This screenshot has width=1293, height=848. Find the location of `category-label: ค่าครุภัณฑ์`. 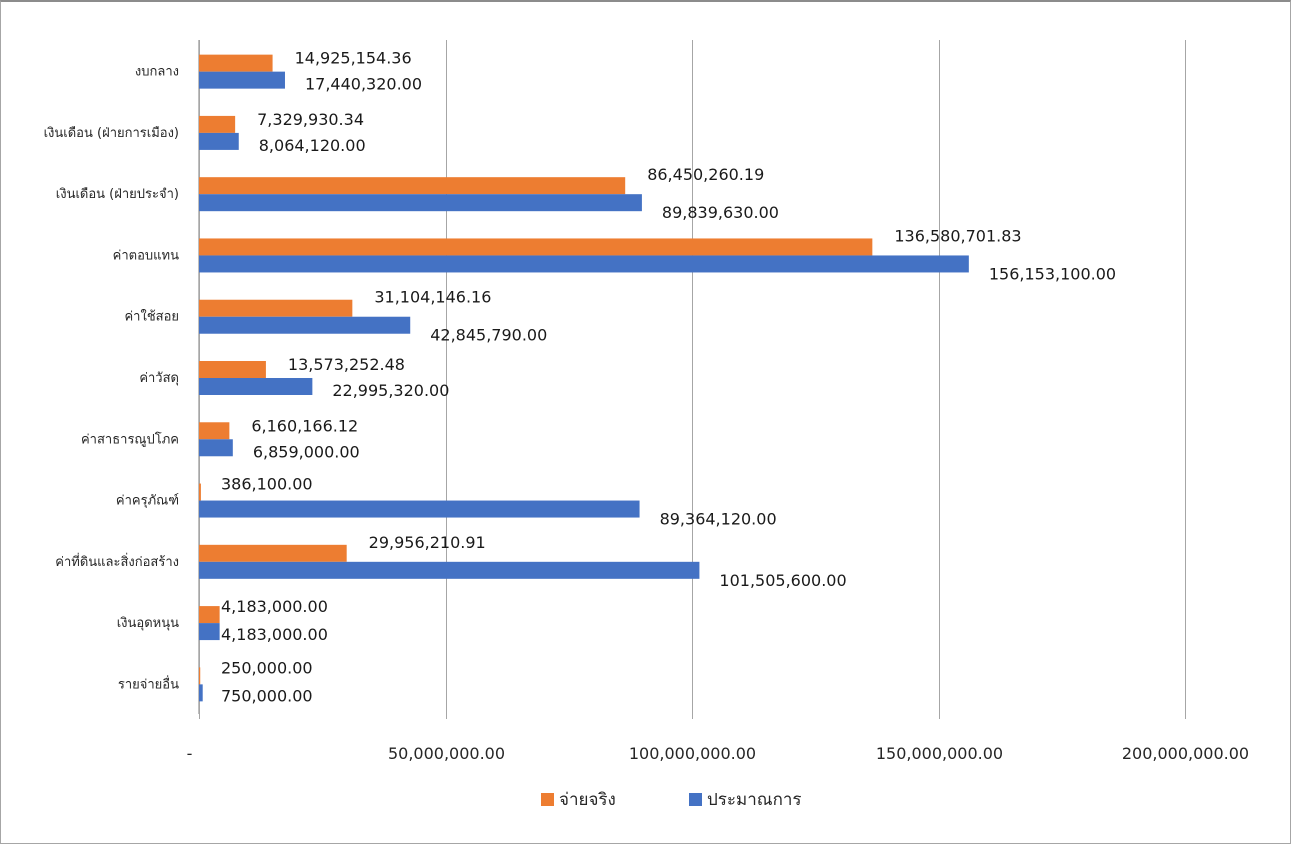

category-label: ค่าครุภัณฑ์ is located at coordinates (147, 501).